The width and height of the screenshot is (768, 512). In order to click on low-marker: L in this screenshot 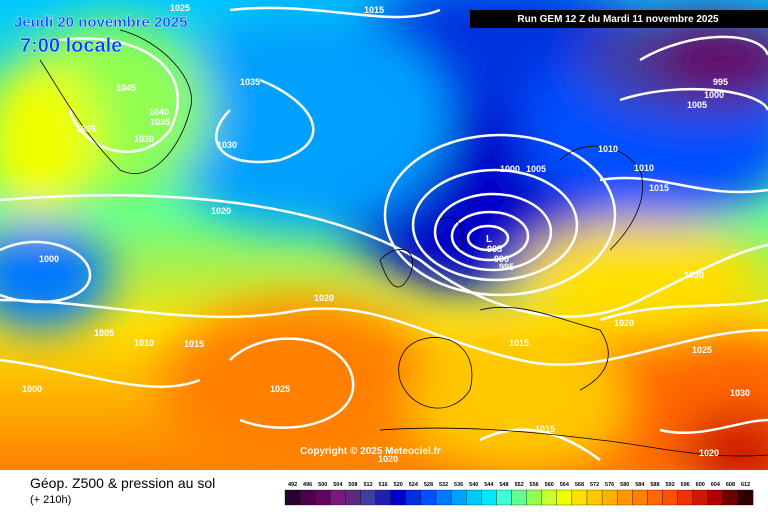, I will do `click(489, 239)`.